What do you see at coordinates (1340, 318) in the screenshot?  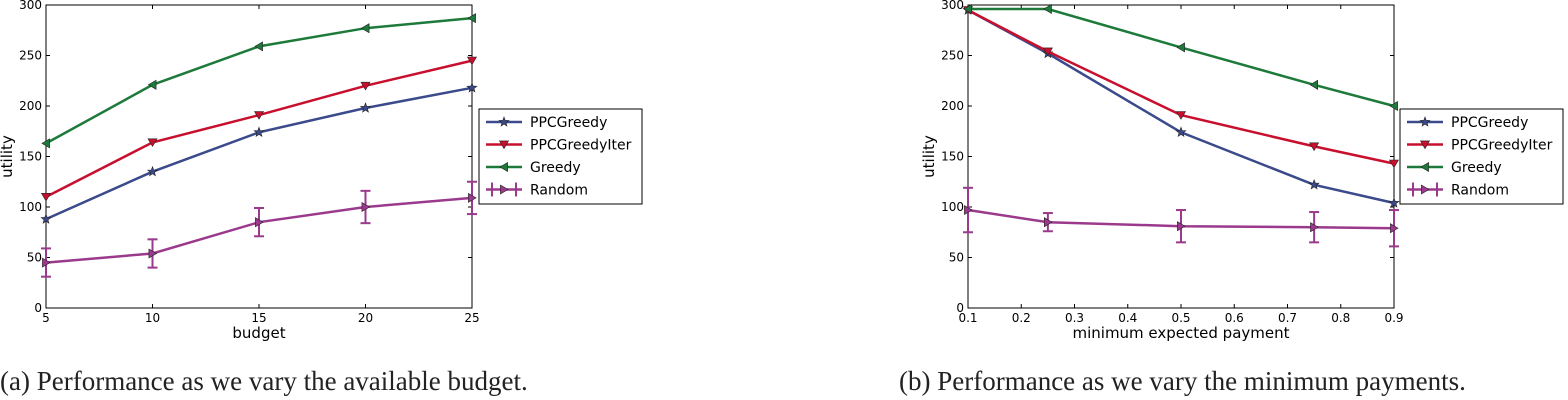 I see `x-tick-label: 0.8` at bounding box center [1340, 318].